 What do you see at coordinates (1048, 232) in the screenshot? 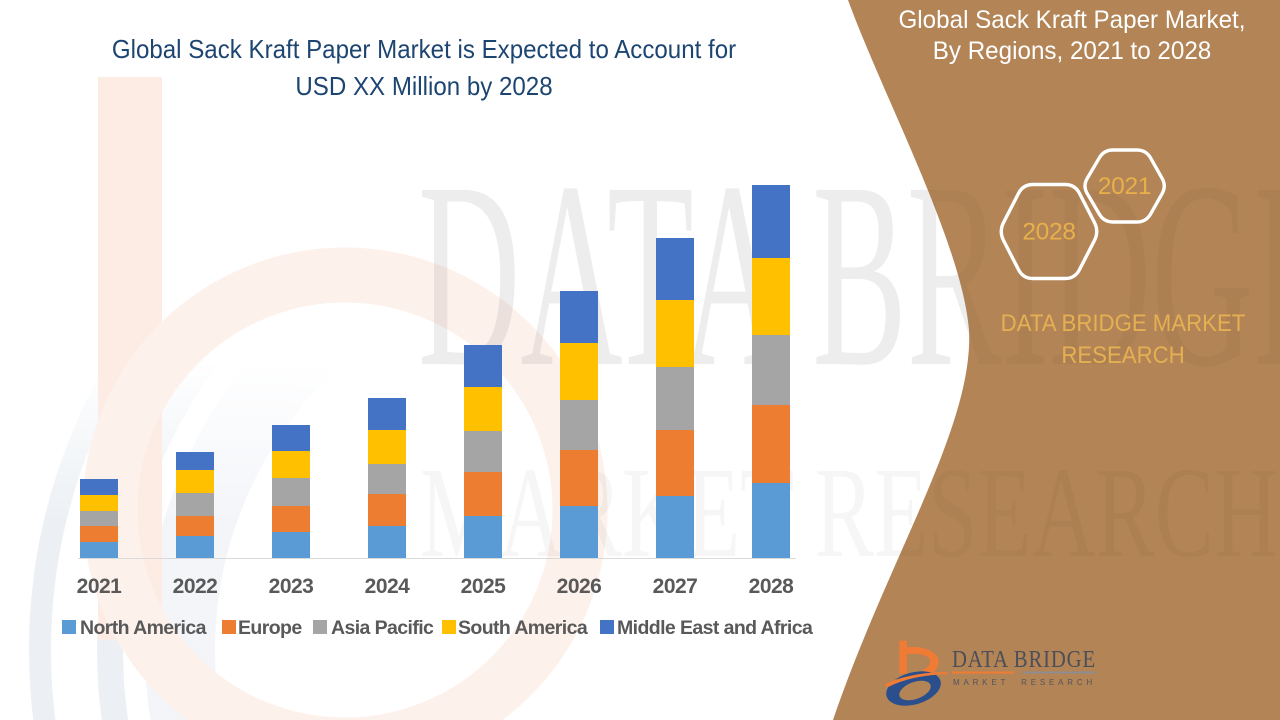
I see `svg-text: 2028` at bounding box center [1048, 232].